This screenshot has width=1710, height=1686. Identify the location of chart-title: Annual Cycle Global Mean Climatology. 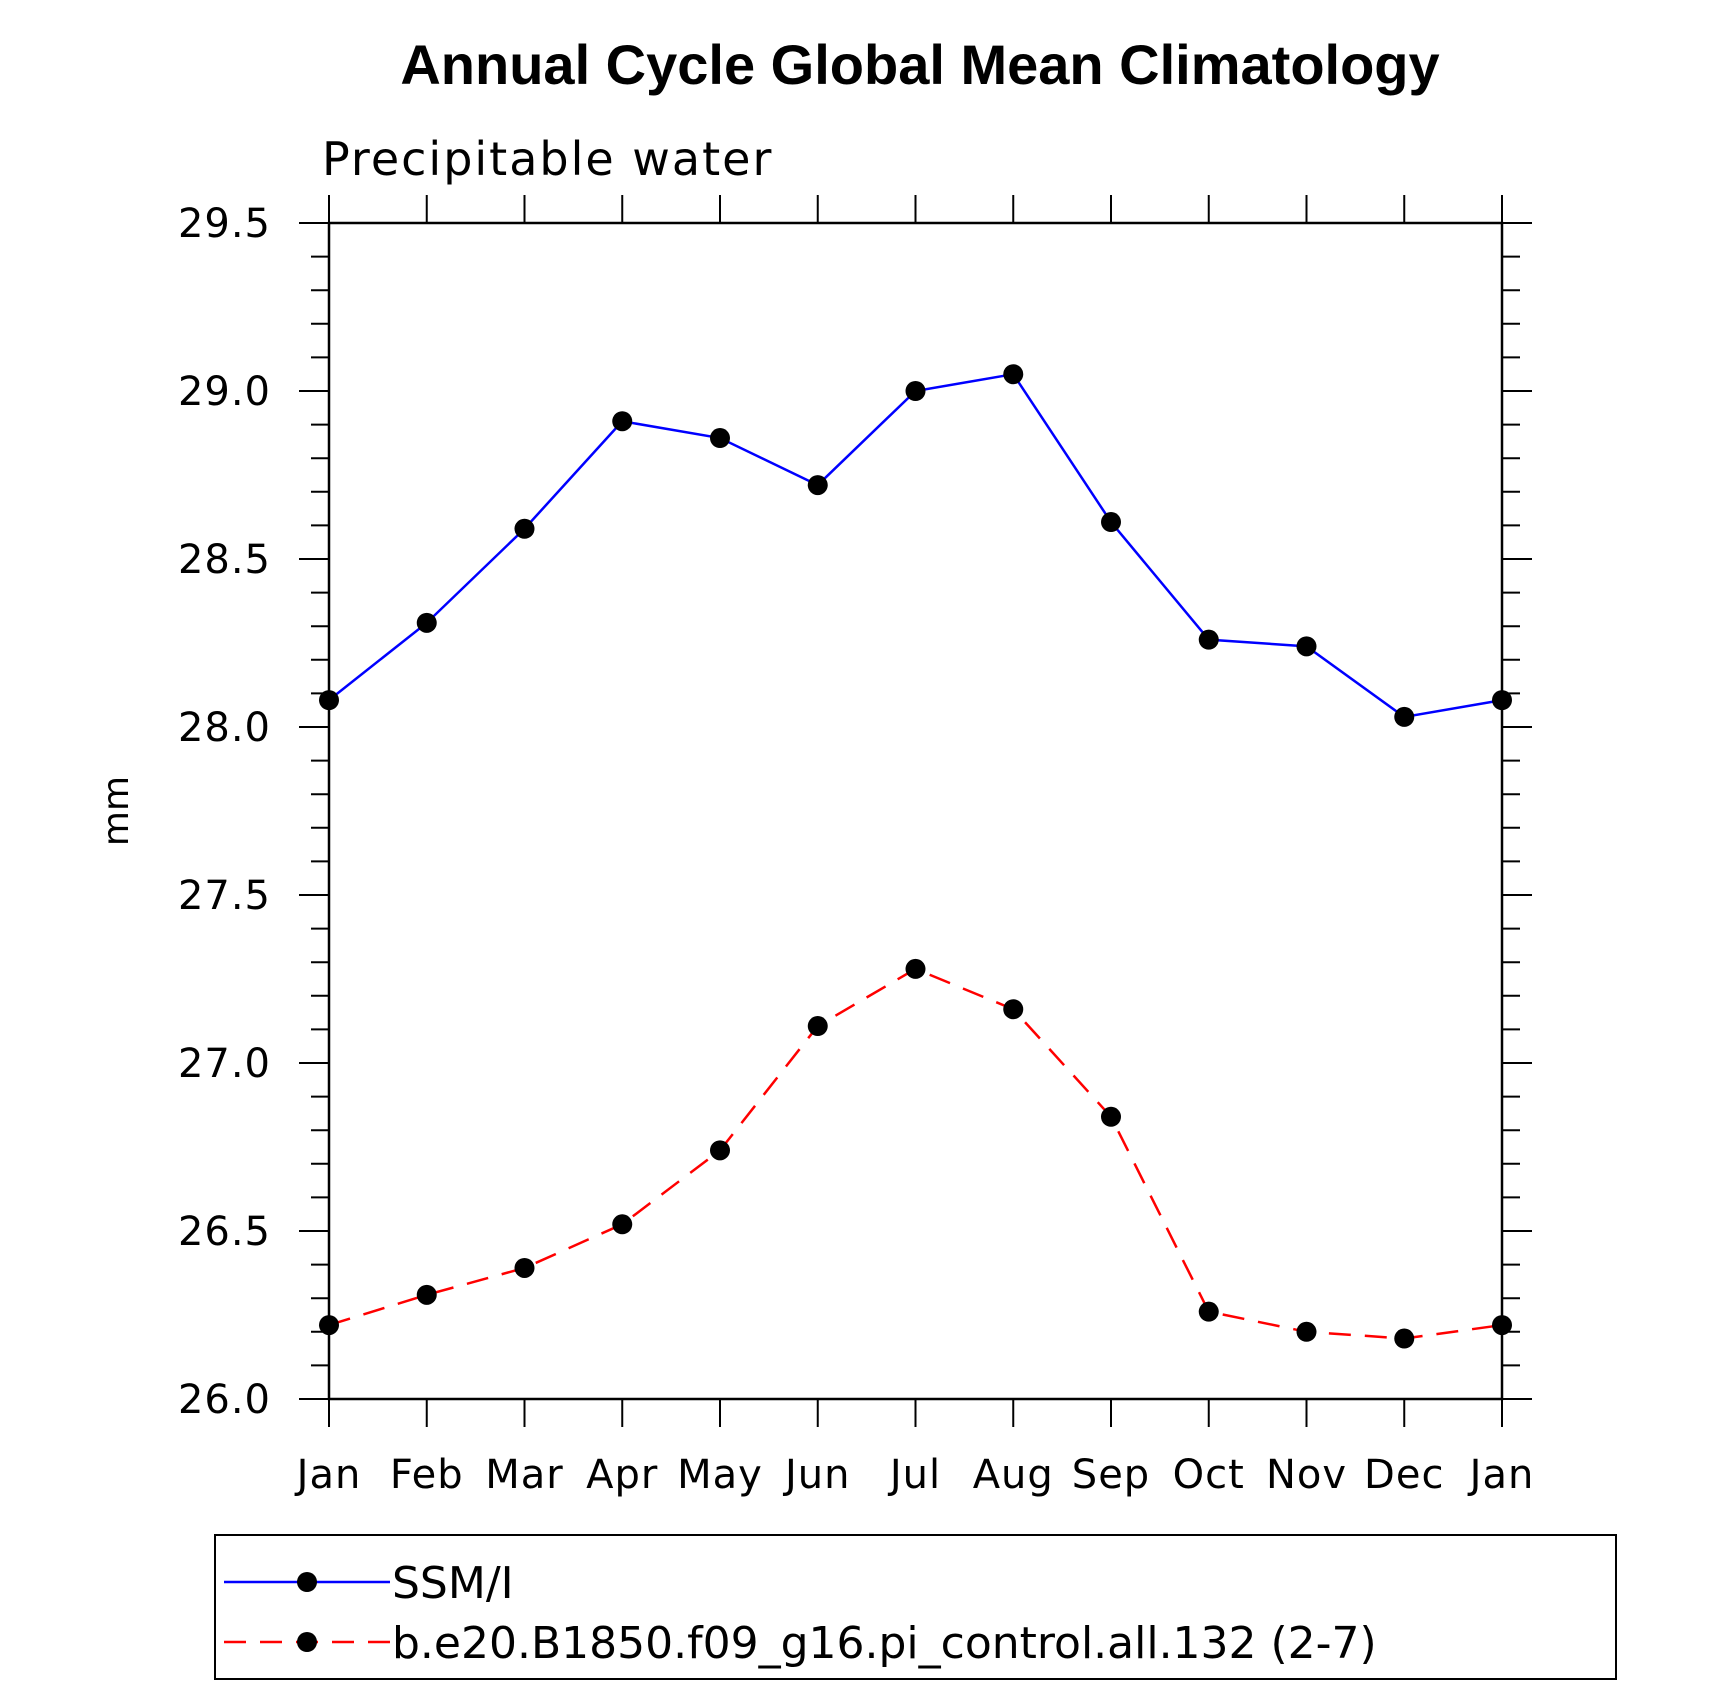
(919, 64).